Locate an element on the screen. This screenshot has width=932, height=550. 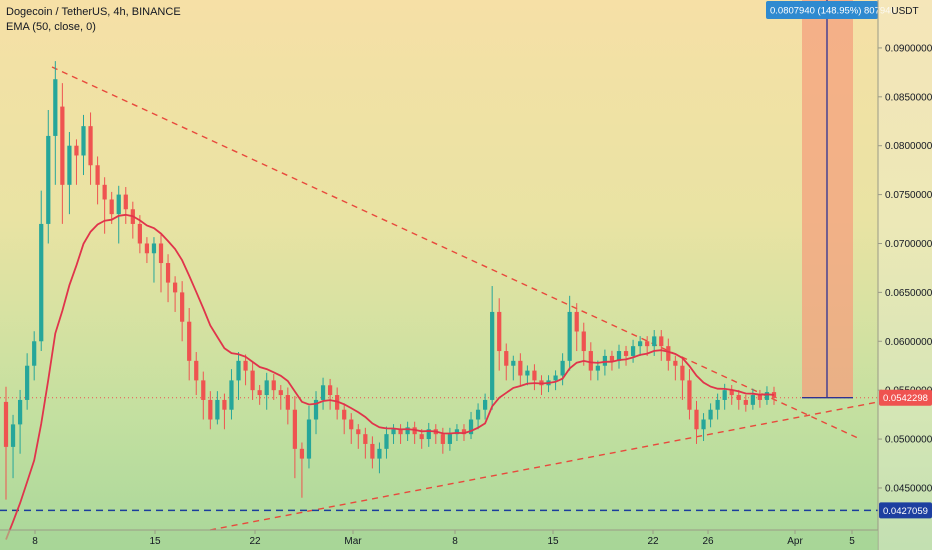
price-tick-label: 0.0450000 is located at coordinates (908, 488).